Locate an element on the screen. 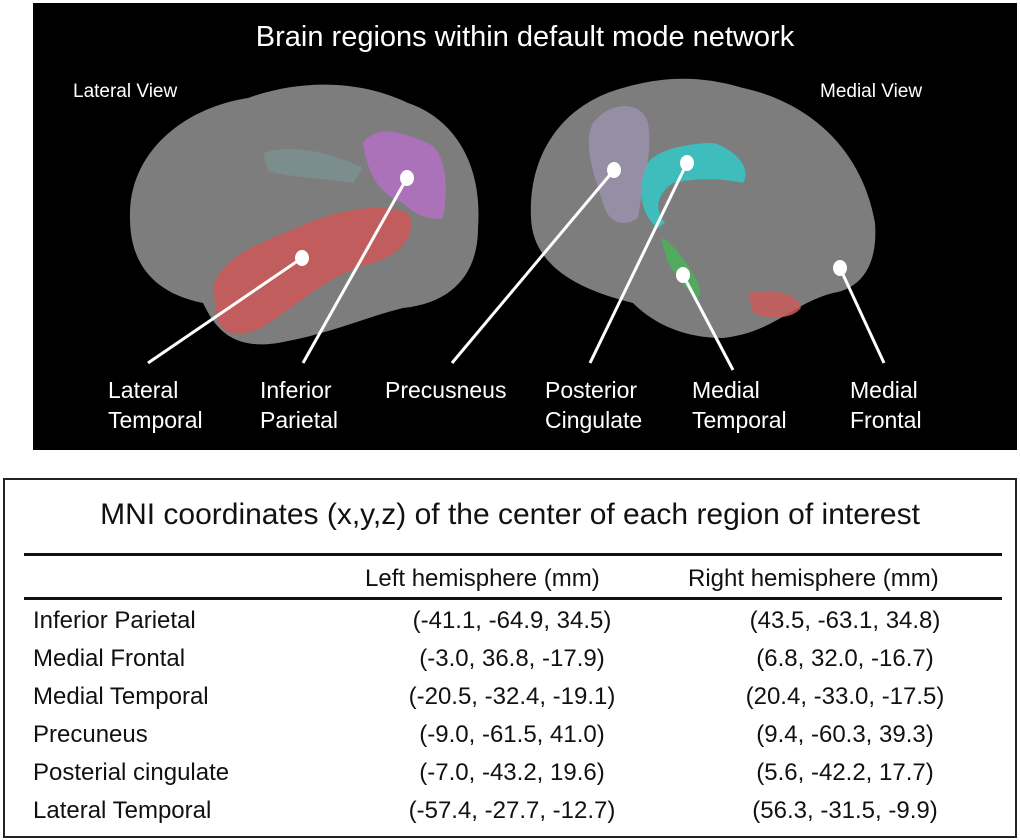 The width and height of the screenshot is (1020, 840). label-inferior-parietal: Inferior Parietal is located at coordinates (299, 405).